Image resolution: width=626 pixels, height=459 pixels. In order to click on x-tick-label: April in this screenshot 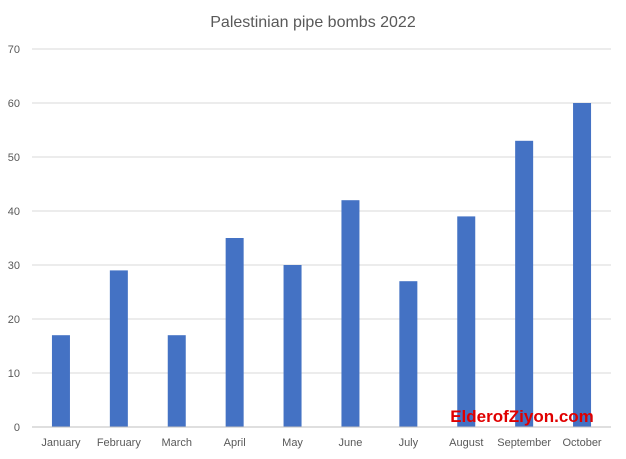, I will do `click(235, 443)`.